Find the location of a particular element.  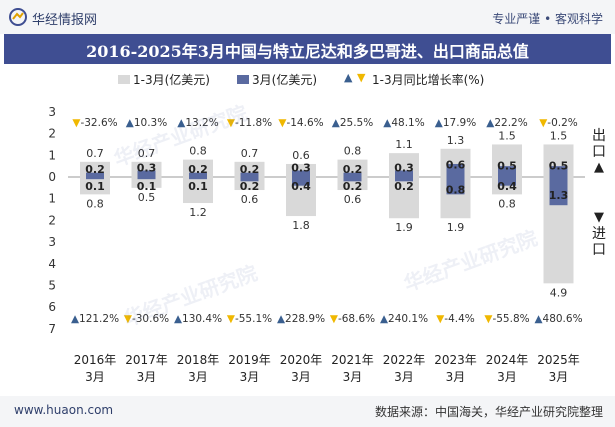

legend: 1-3月(亿美元) 3月(亿美元) ▲ ▼ 1-3月同比增长率(%) is located at coordinates (307, 79).